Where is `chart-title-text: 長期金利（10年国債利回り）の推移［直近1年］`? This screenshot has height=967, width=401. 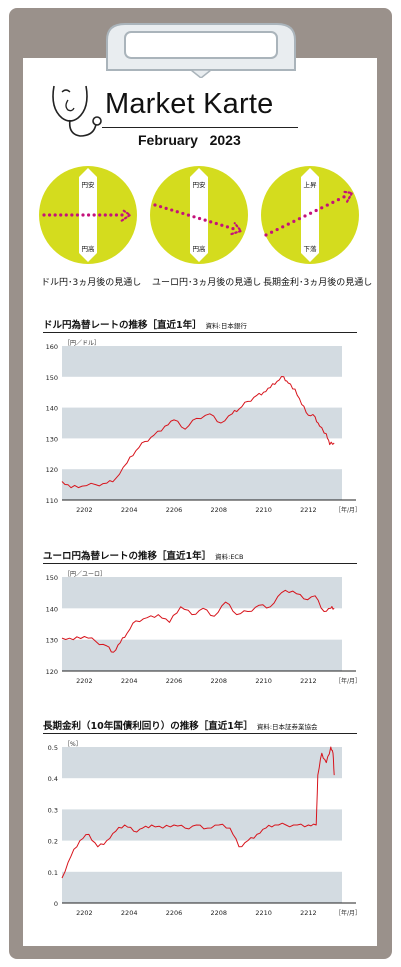
chart-title-text: 長期金利（10年国債利回り）の推移［直近1年］ is located at coordinates (148, 726).